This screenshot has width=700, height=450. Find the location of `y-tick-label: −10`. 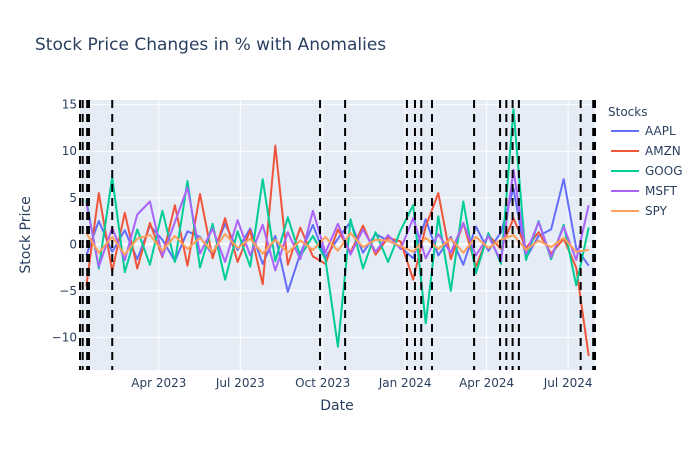

y-tick-label: −10 is located at coordinates (64, 337).